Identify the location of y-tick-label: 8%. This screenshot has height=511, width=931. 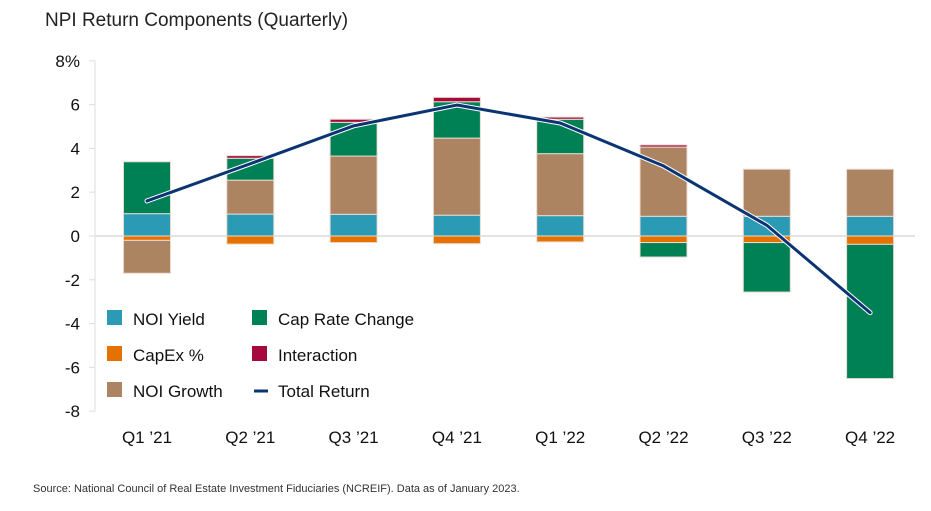
(67, 61).